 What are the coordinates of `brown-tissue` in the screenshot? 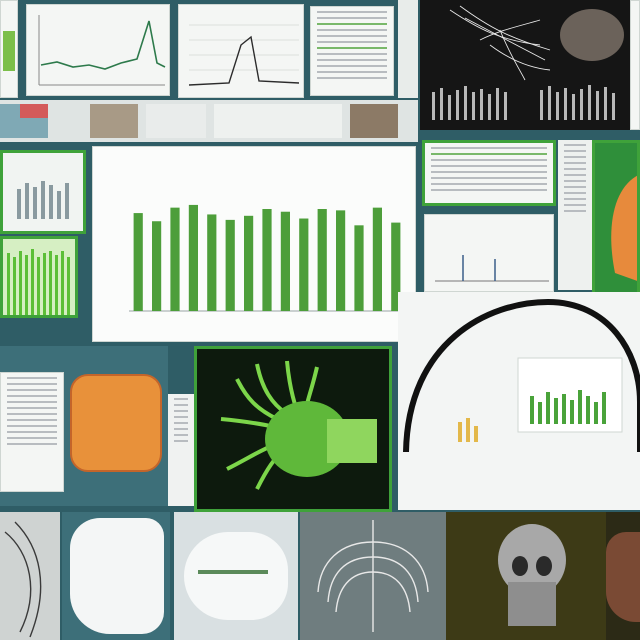 It's located at (623, 577).